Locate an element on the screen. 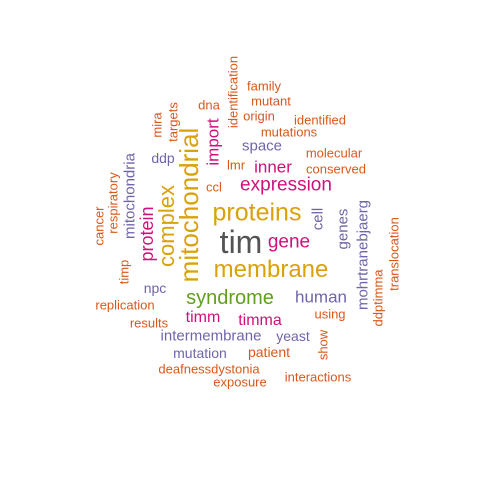  word-membrane: membrane is located at coordinates (271, 269).